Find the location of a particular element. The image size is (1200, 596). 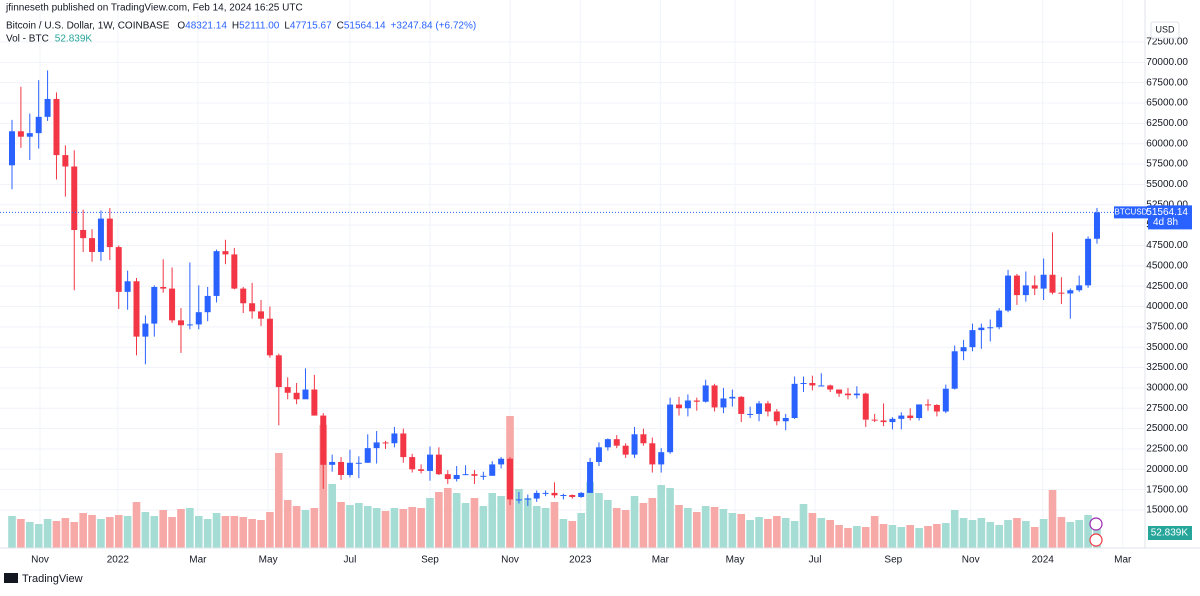

x-tick-label: Mar is located at coordinates (198, 560).